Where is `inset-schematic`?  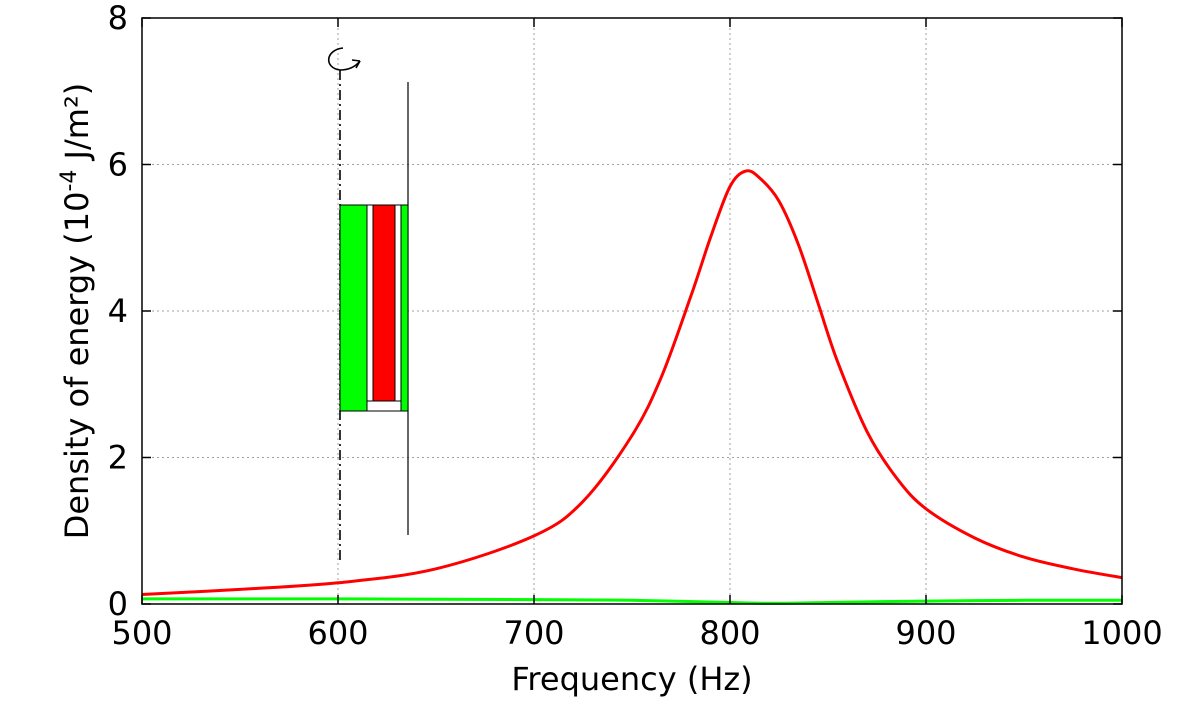
inset-schematic is located at coordinates (368, 304).